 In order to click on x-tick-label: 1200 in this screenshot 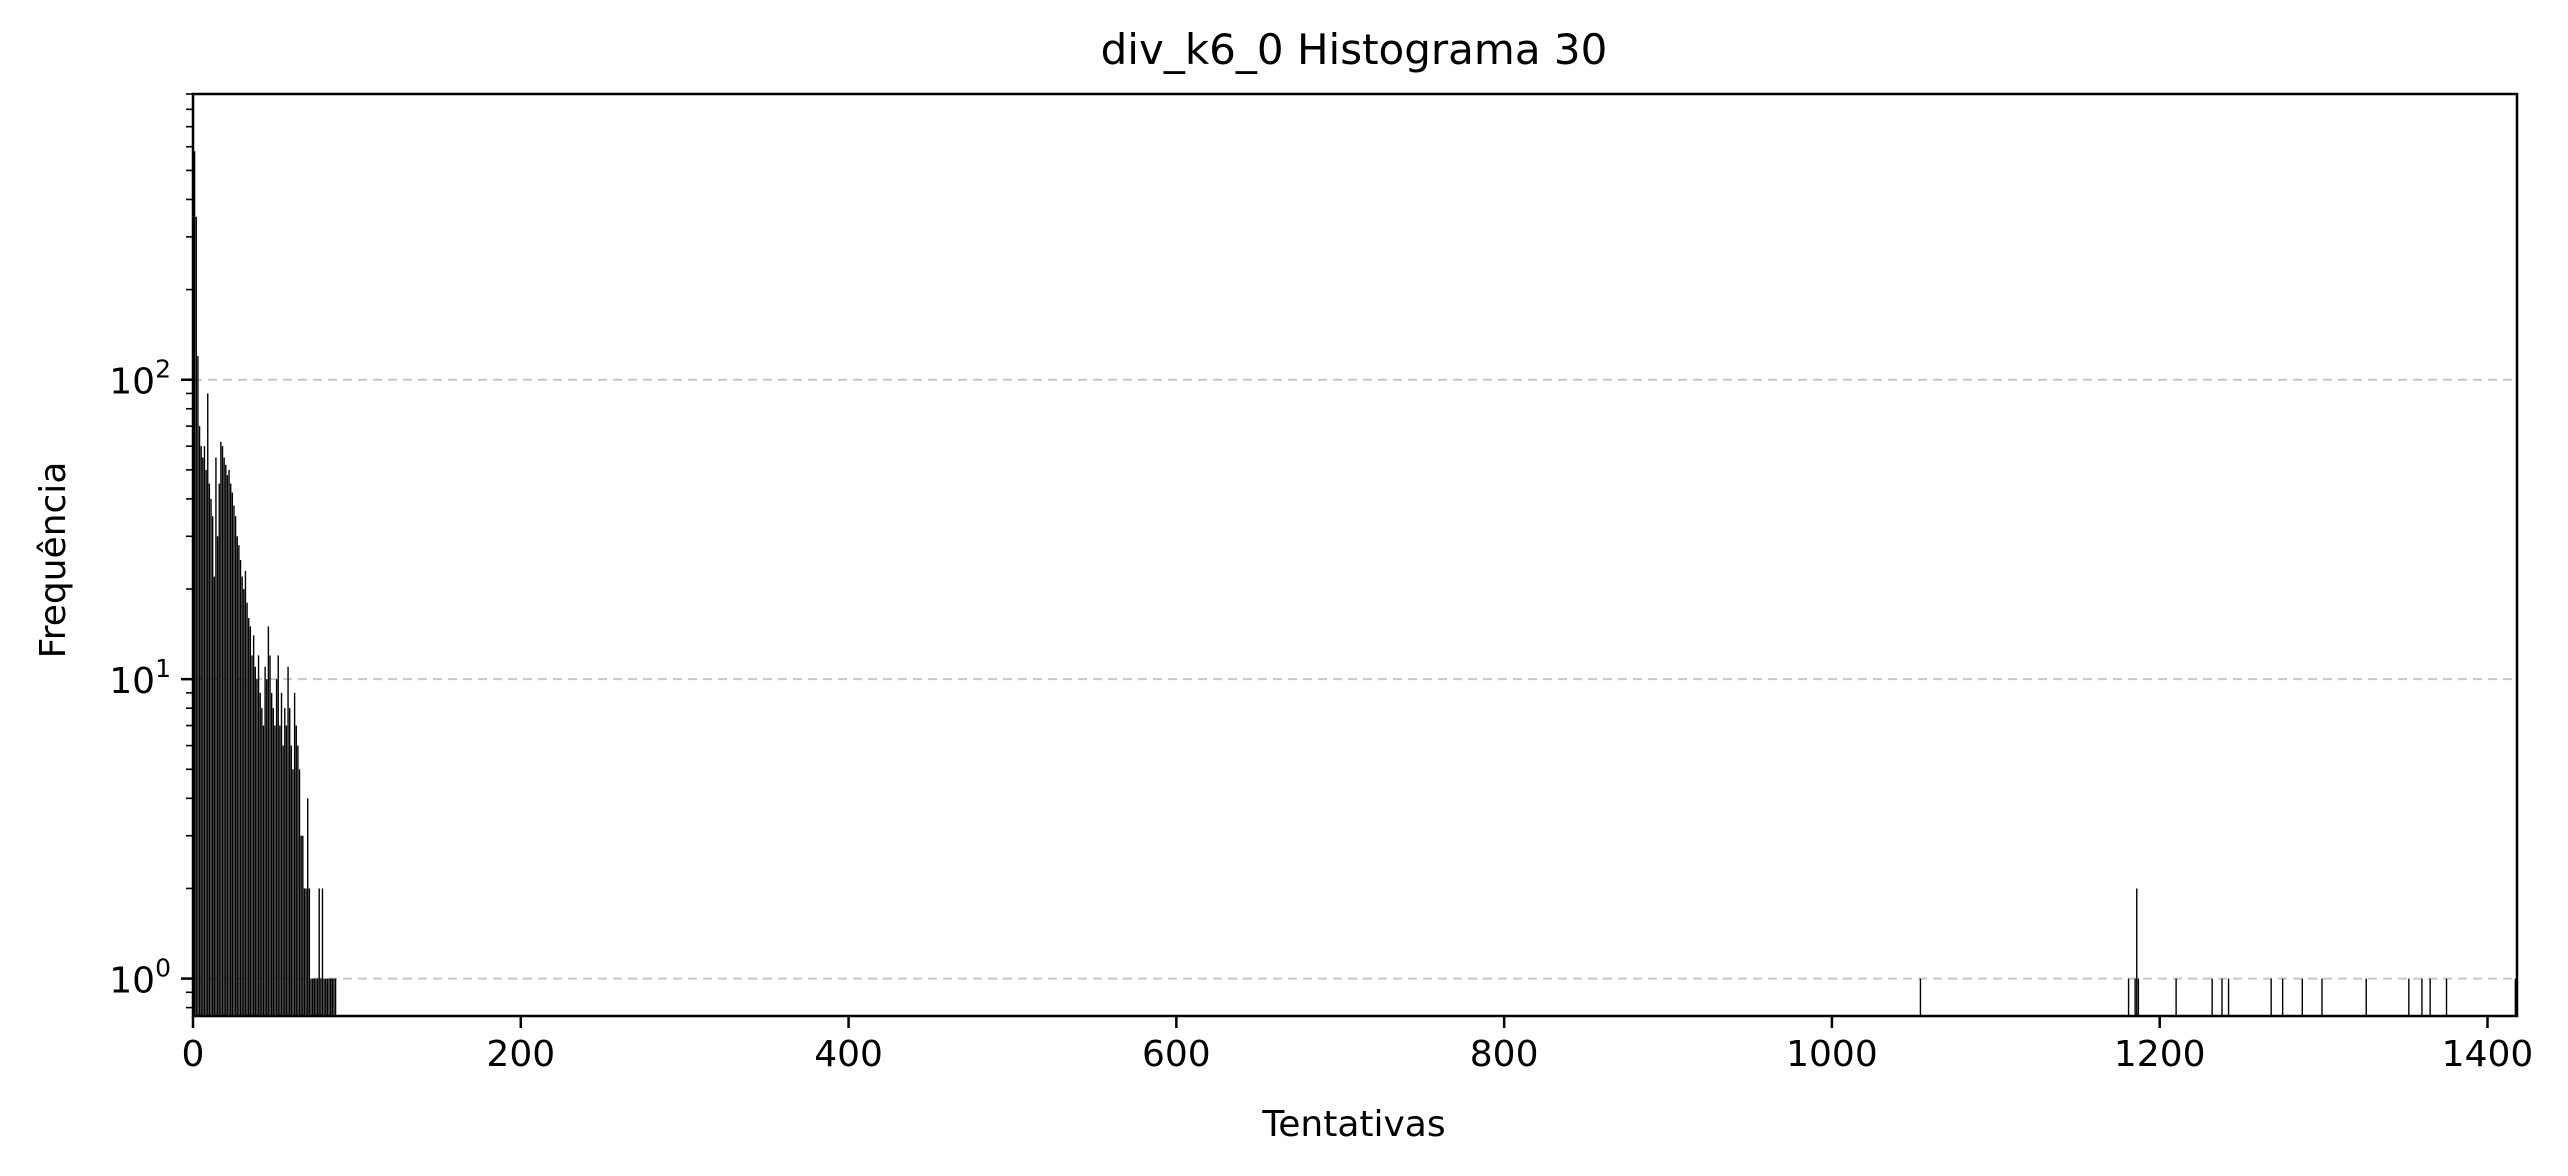, I will do `click(2160, 1054)`.